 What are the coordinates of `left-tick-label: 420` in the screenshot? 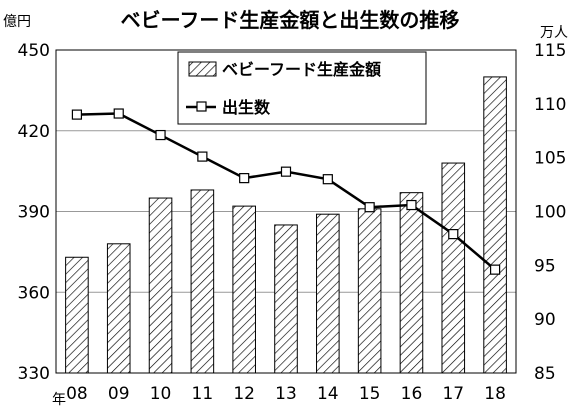 It's located at (34, 132).